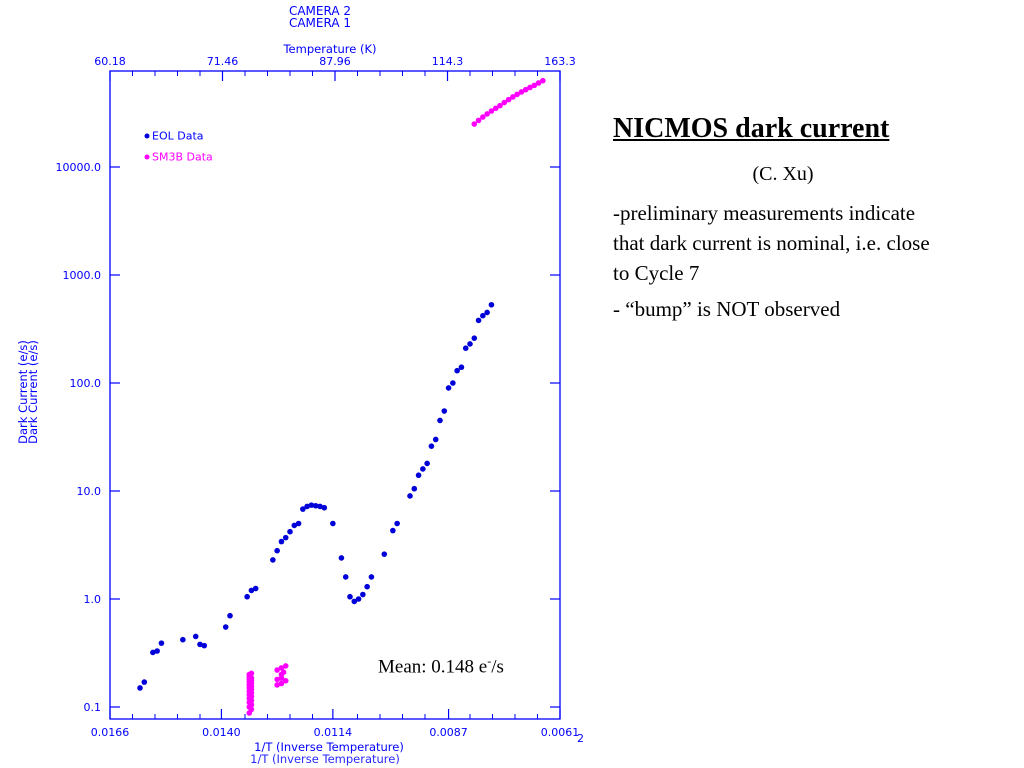 The image size is (1024, 768). Describe the element at coordinates (33, 392) in the screenshot. I see `y-axis-title: Dark Current (e/s)` at that location.